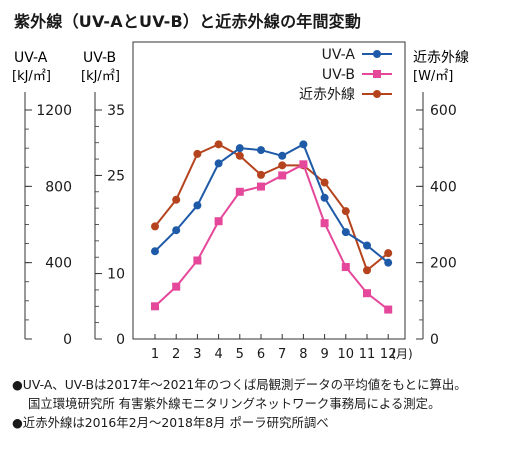  Describe the element at coordinates (99, 58) in the screenshot. I see `uvb-axis-label: UV-B` at that location.